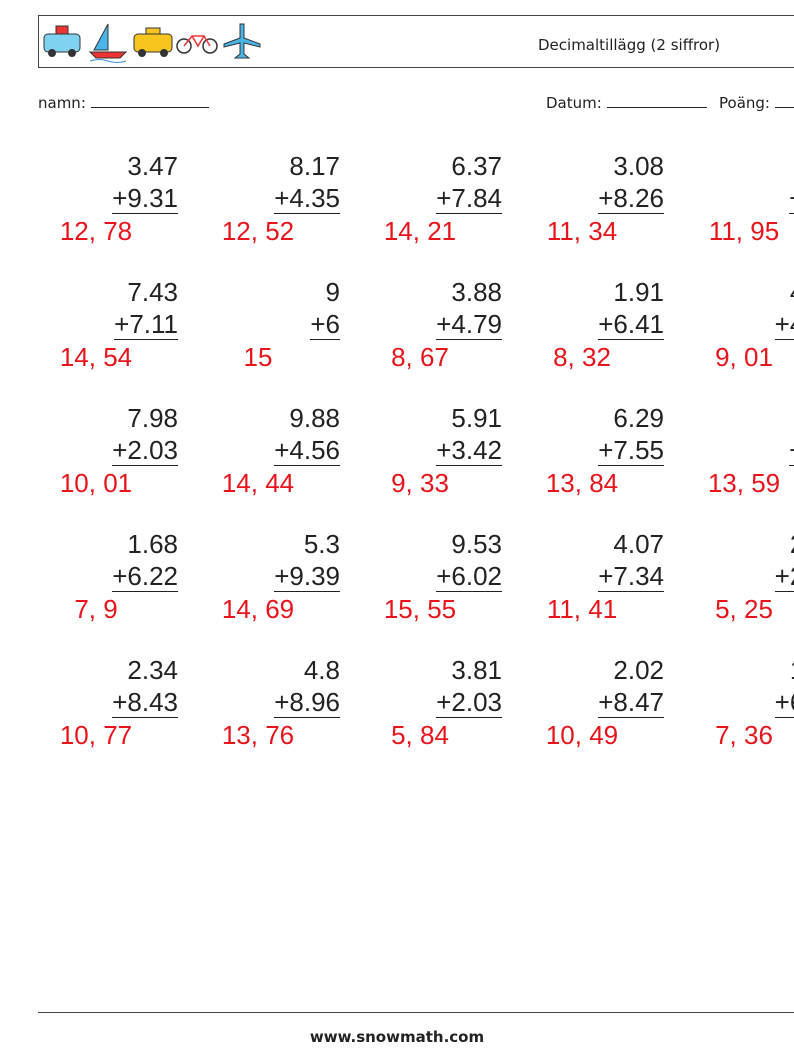 This screenshot has width=794, height=1053. Describe the element at coordinates (146, 324) in the screenshot. I see `addend-bottom: +7.11` at that location.